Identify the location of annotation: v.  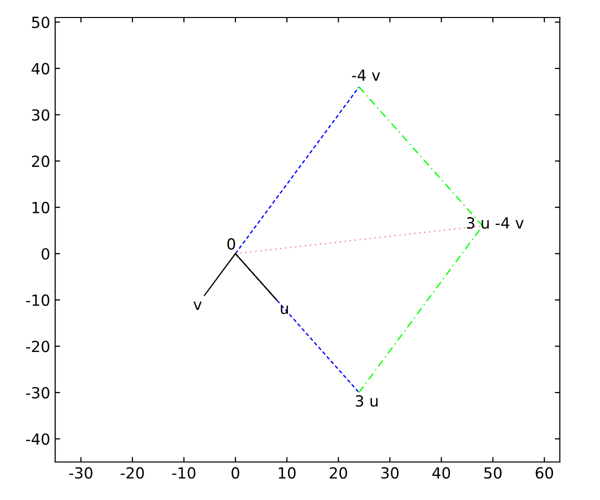
(198, 306).